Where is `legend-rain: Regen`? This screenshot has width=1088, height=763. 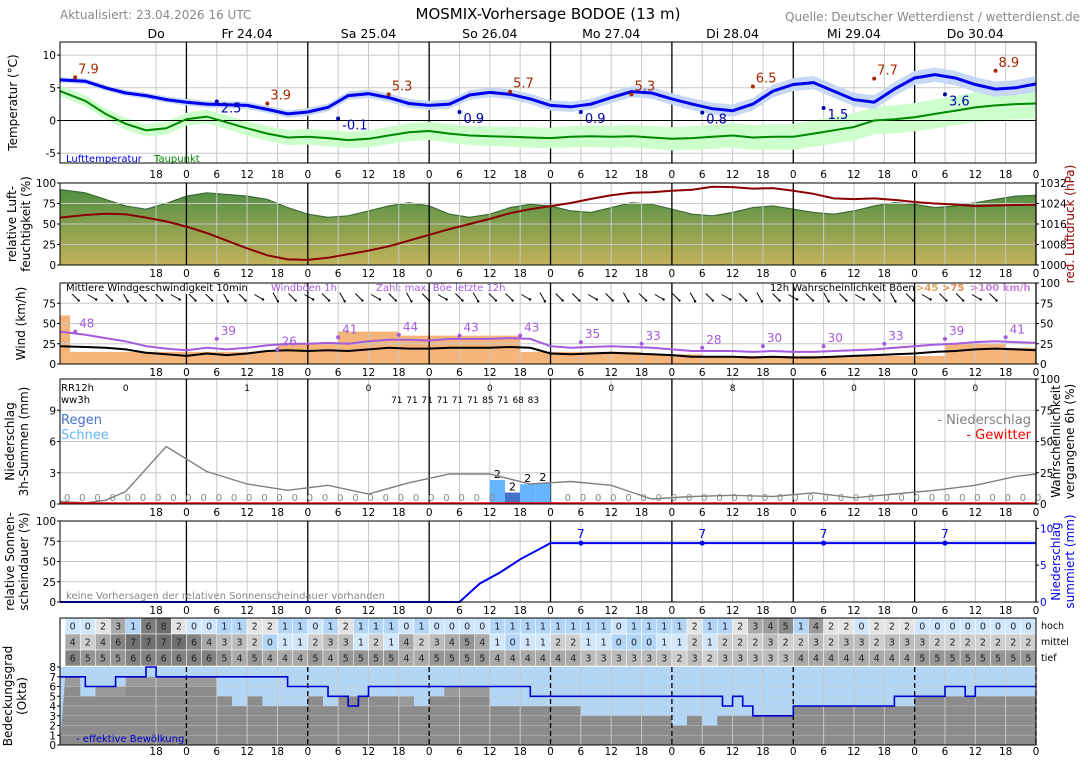
legend-rain: Regen is located at coordinates (81, 420).